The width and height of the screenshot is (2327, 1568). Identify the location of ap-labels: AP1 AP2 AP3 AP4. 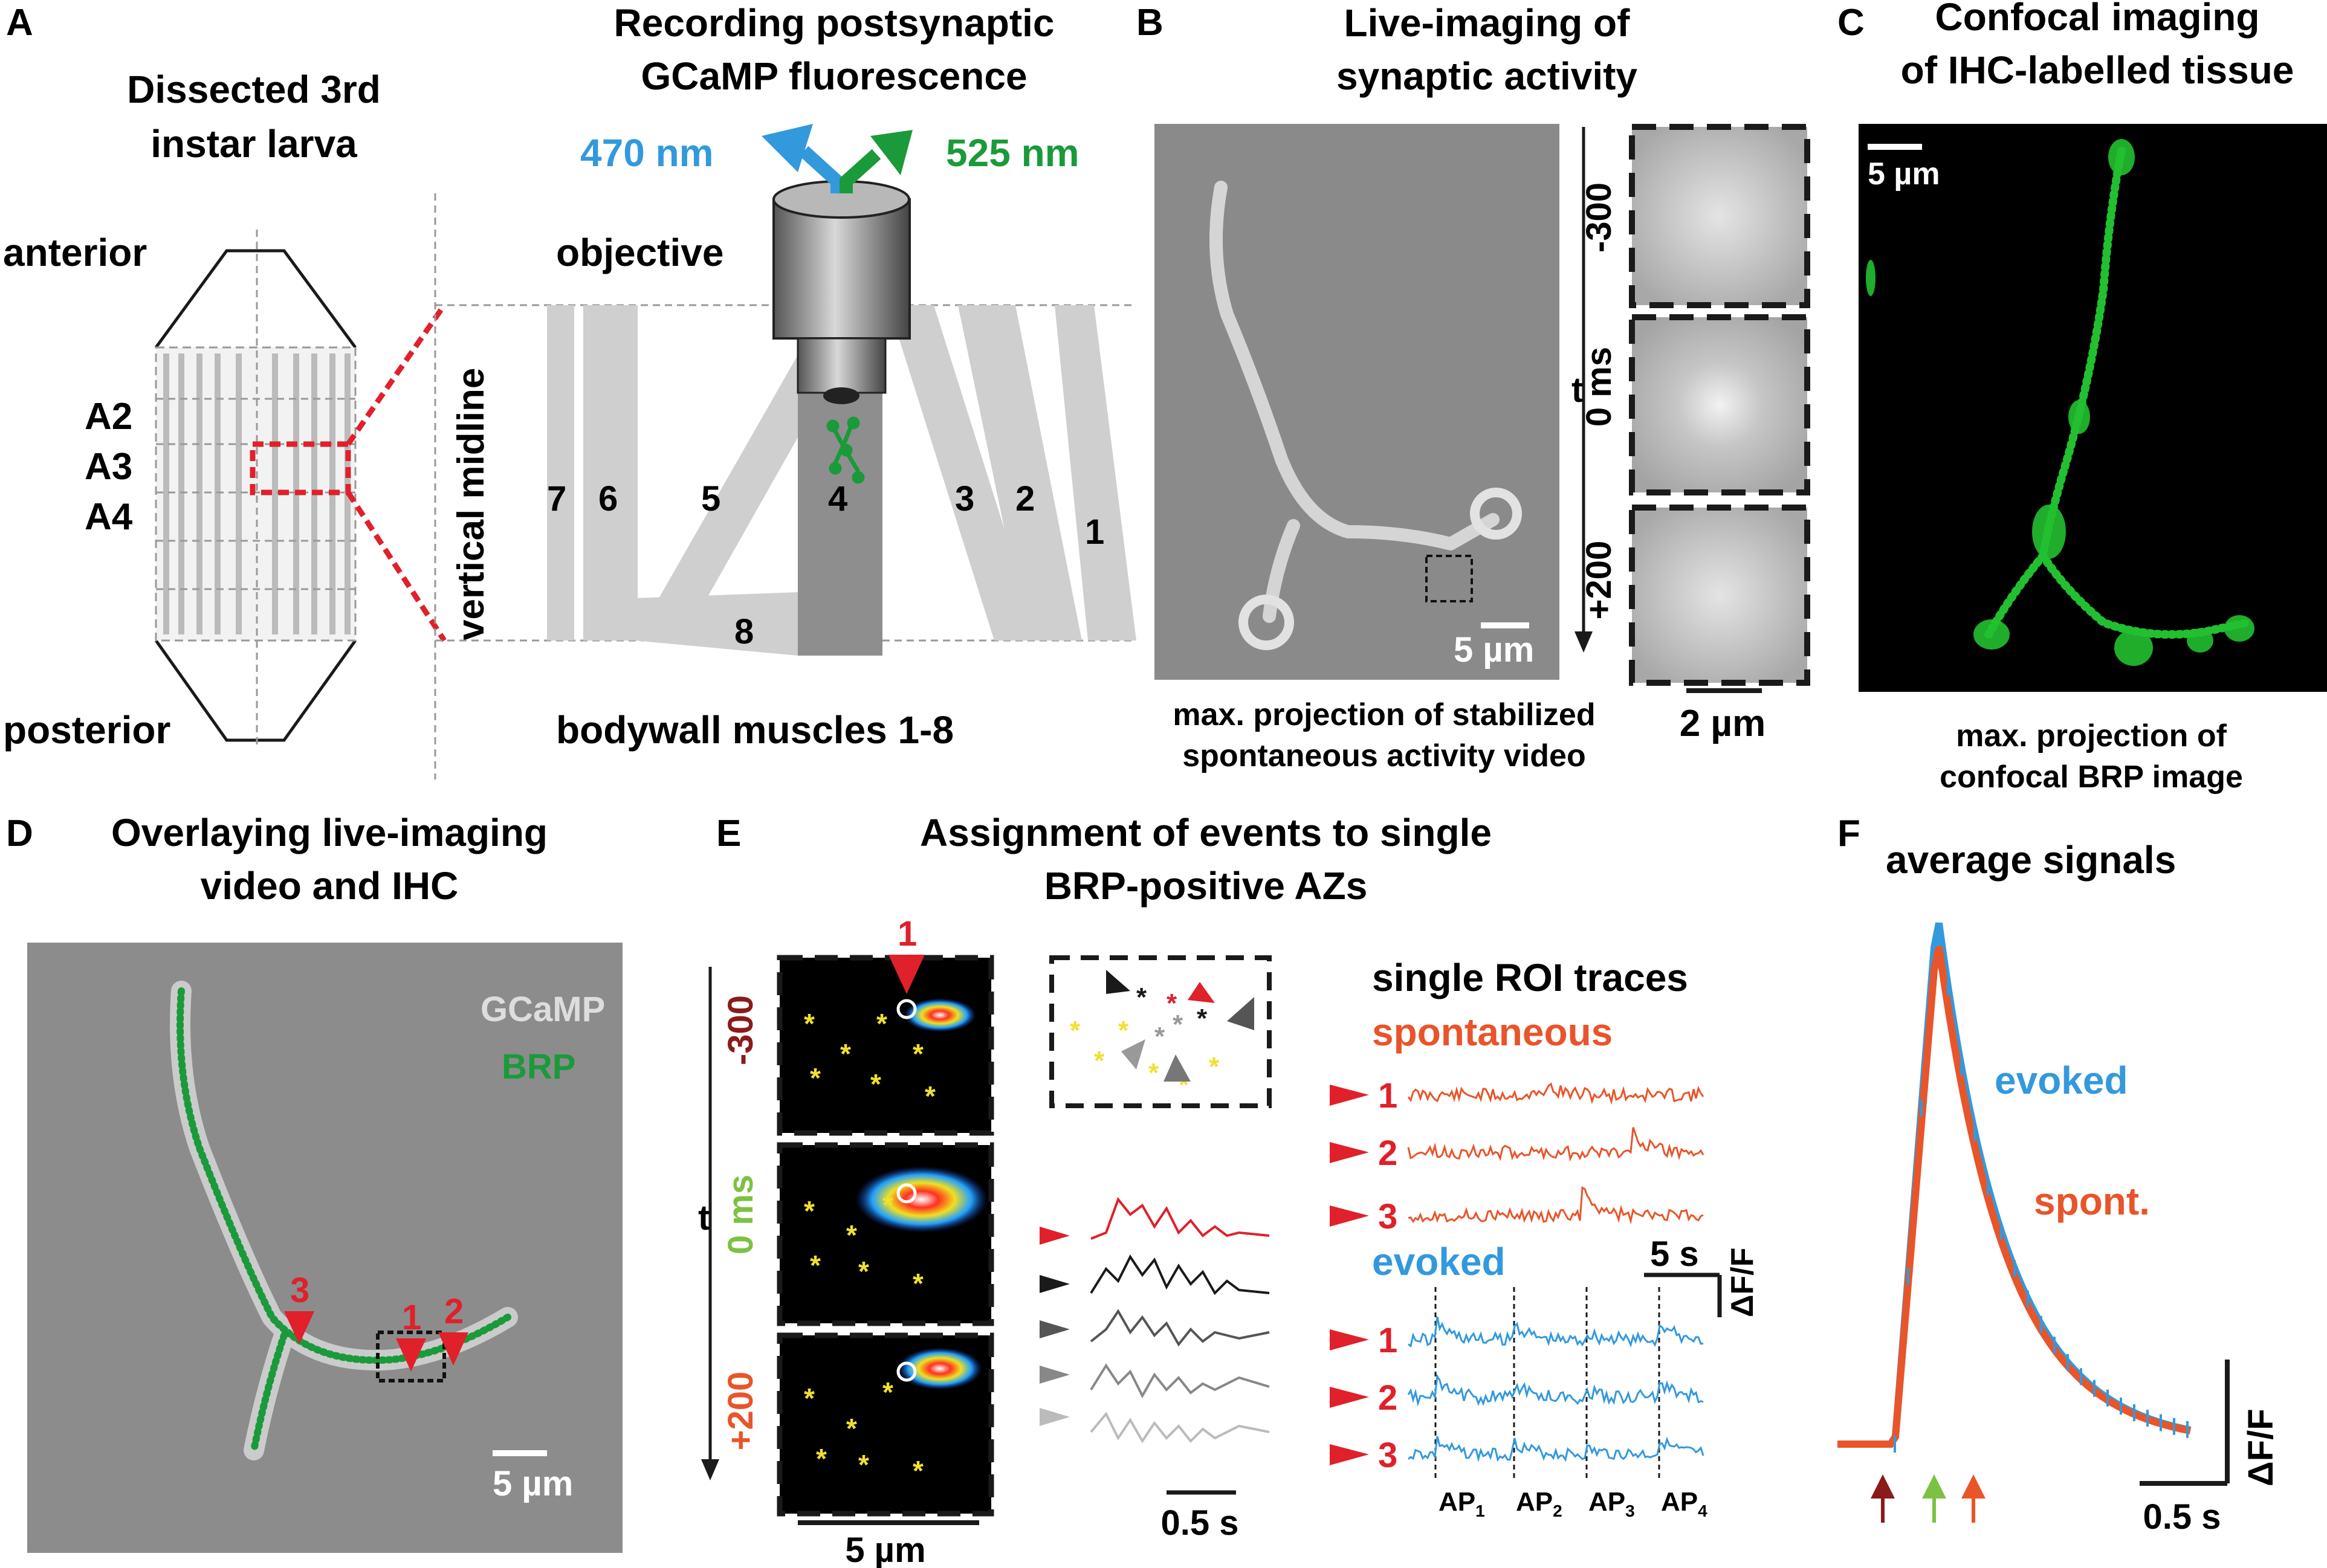
(1573, 1503).